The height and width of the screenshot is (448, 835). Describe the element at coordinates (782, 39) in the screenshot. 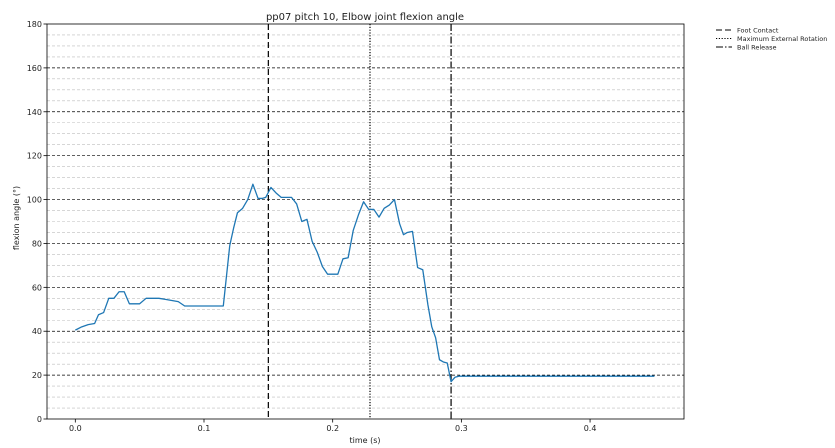

I see `legend-label: Maximum External Rotation` at that location.